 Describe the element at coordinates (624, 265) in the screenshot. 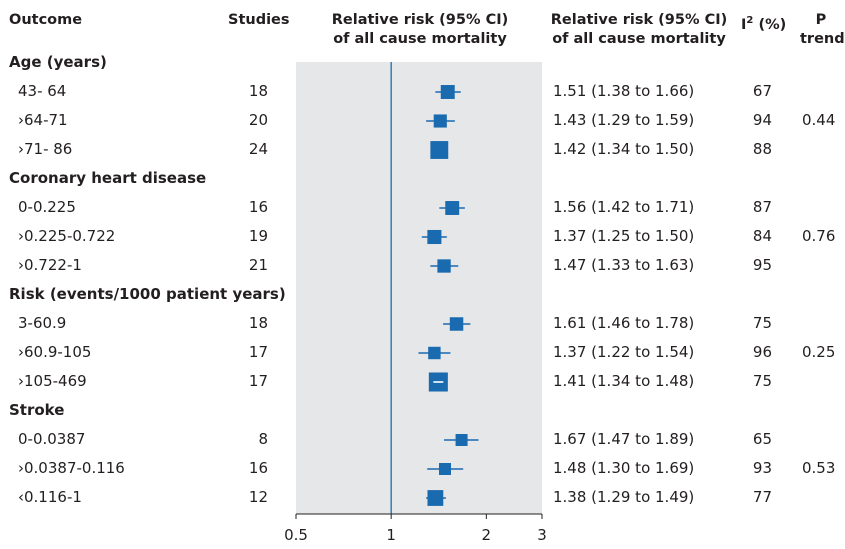

I see `row-relative-risk: 1.47 (1.33 to 1.63)` at that location.